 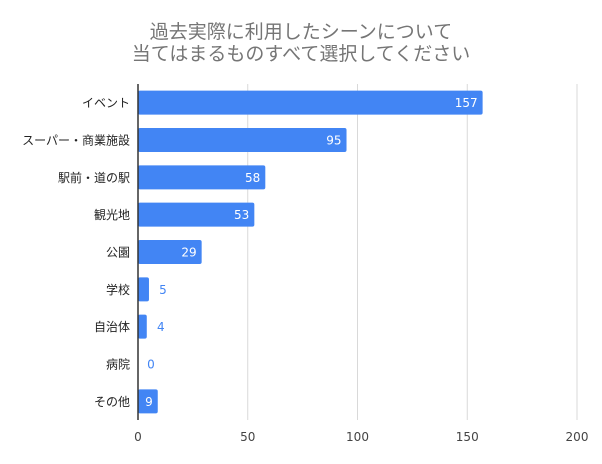 What do you see at coordinates (357, 437) in the screenshot?
I see `x-tick-label-100: 100` at bounding box center [357, 437].